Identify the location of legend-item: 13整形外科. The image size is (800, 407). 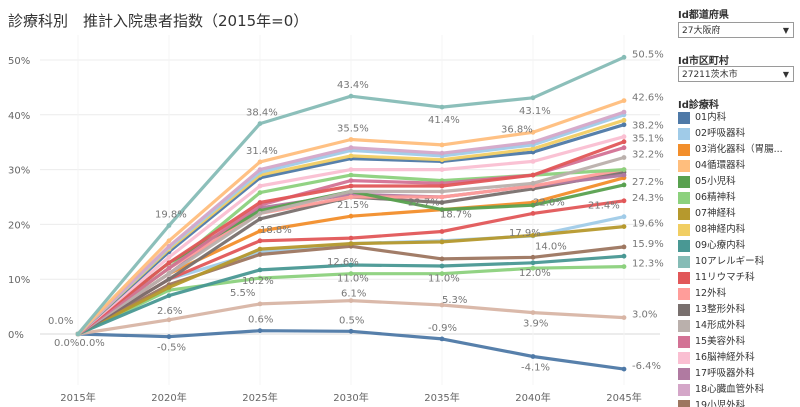
(738, 310).